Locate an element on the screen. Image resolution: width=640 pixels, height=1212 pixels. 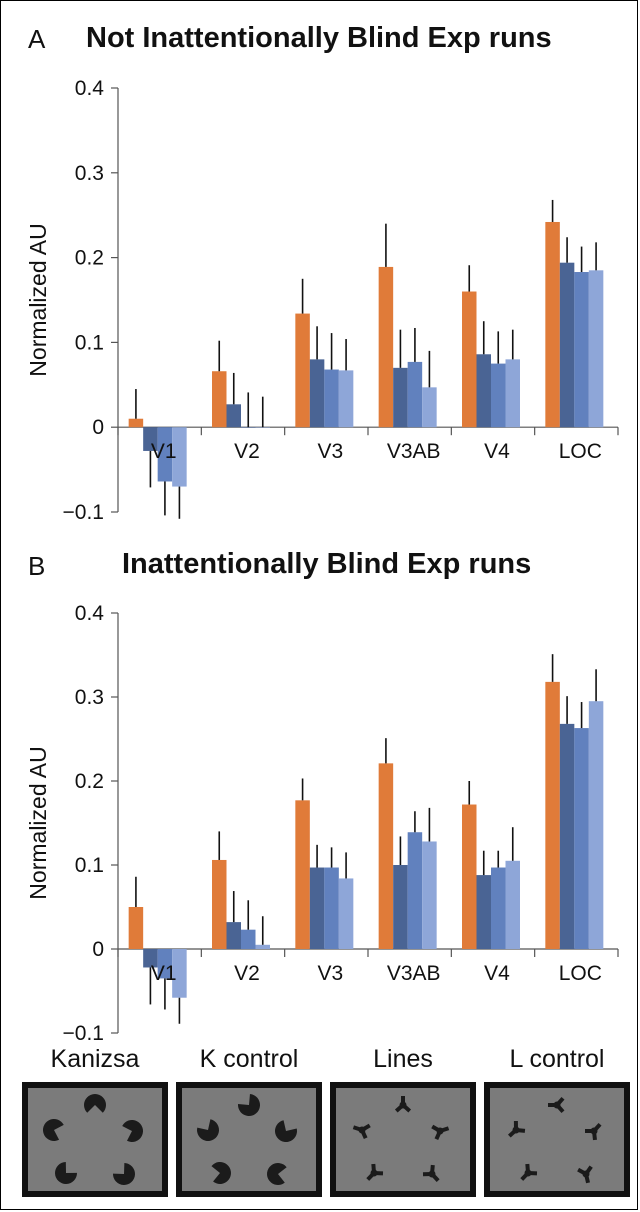
legend-label-l-control: L control is located at coordinates (557, 1059).